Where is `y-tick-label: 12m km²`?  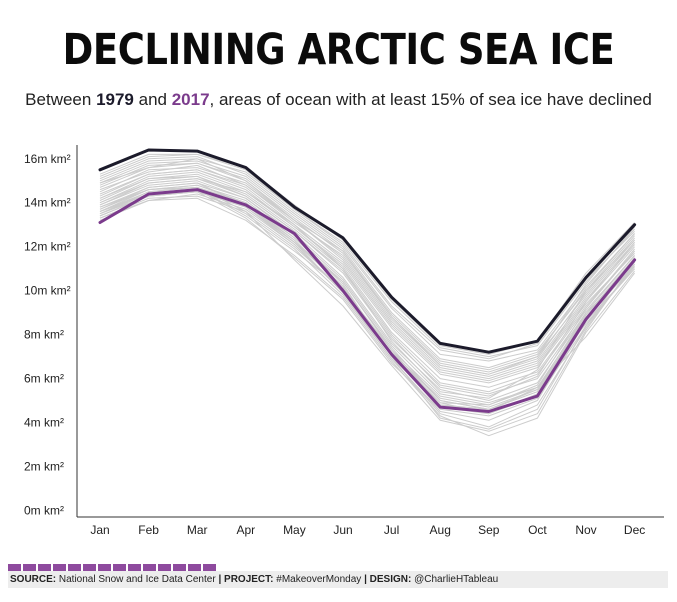
y-tick-label: 12m km² is located at coordinates (47, 247).